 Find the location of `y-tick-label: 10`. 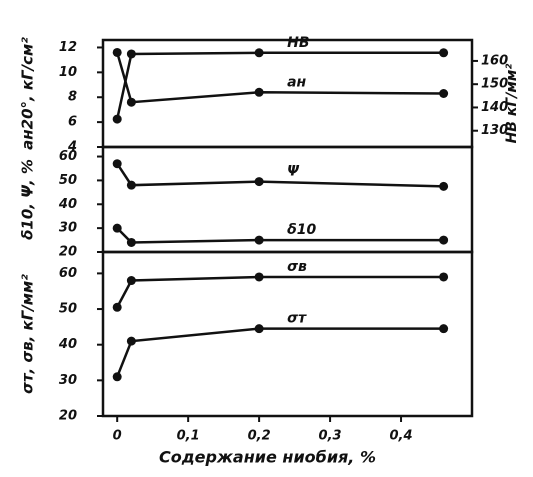

y-tick-label: 10 is located at coordinates (68, 72).